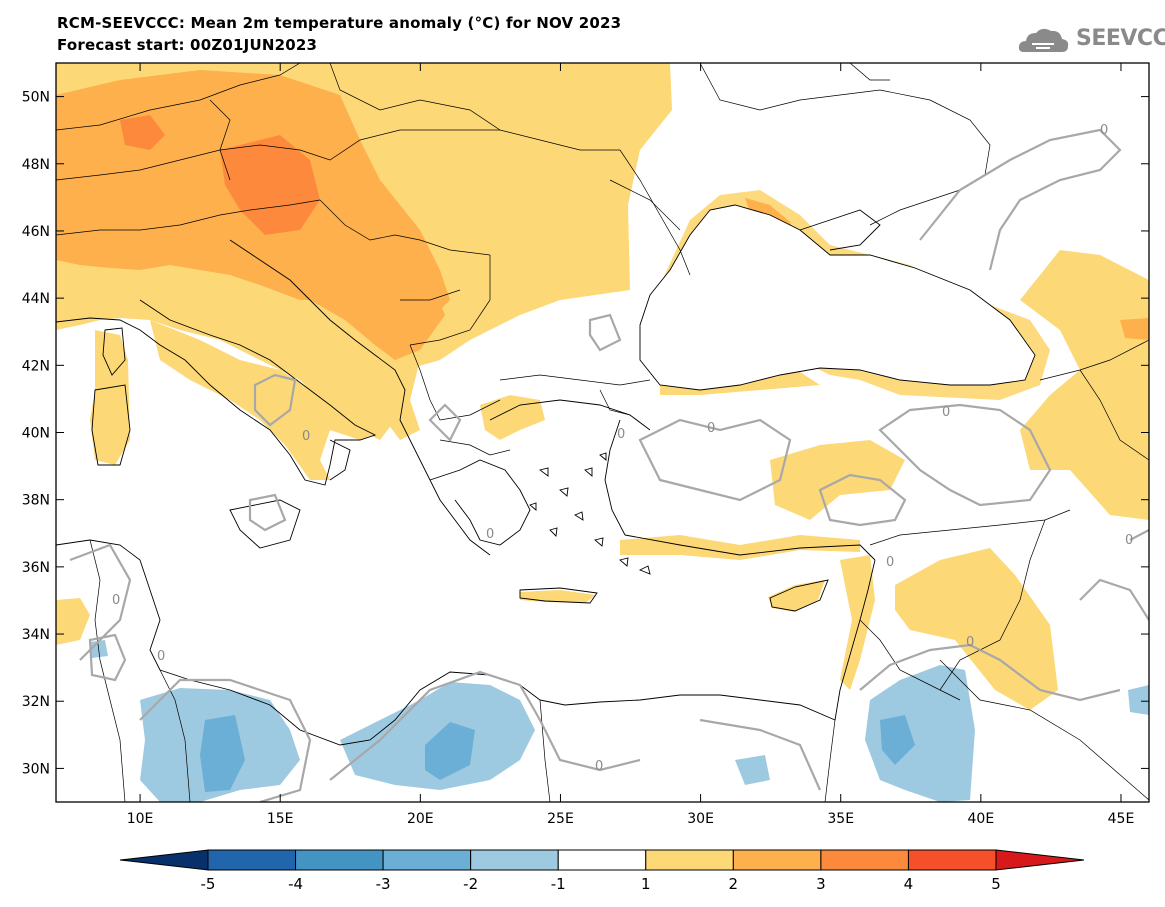  I want to click on colorbar-label: 3, so click(821, 884).